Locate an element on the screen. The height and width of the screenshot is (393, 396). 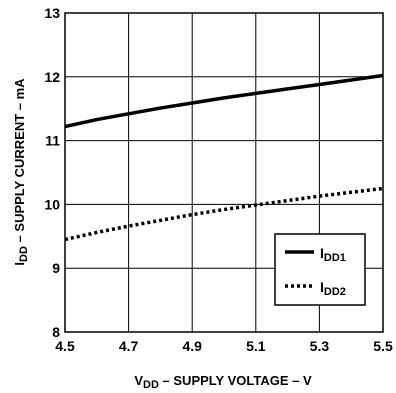
legend: IDD1 IDD2 is located at coordinates (320, 269).